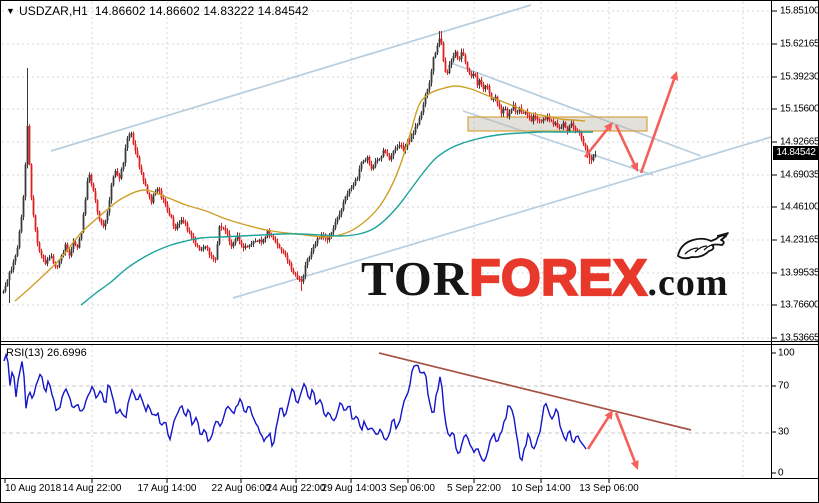 The height and width of the screenshot is (503, 819). What do you see at coordinates (634, 465) in the screenshot?
I see `forecast-arrow-head` at bounding box center [634, 465].